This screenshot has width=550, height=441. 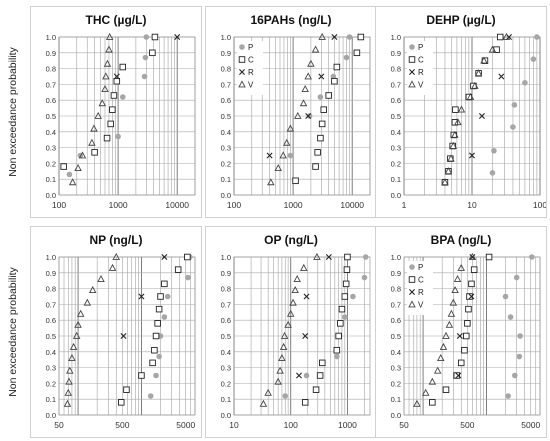 What do you see at coordinates (472, 205) in the screenshot?
I see `x-tick-label: 10` at bounding box center [472, 205].